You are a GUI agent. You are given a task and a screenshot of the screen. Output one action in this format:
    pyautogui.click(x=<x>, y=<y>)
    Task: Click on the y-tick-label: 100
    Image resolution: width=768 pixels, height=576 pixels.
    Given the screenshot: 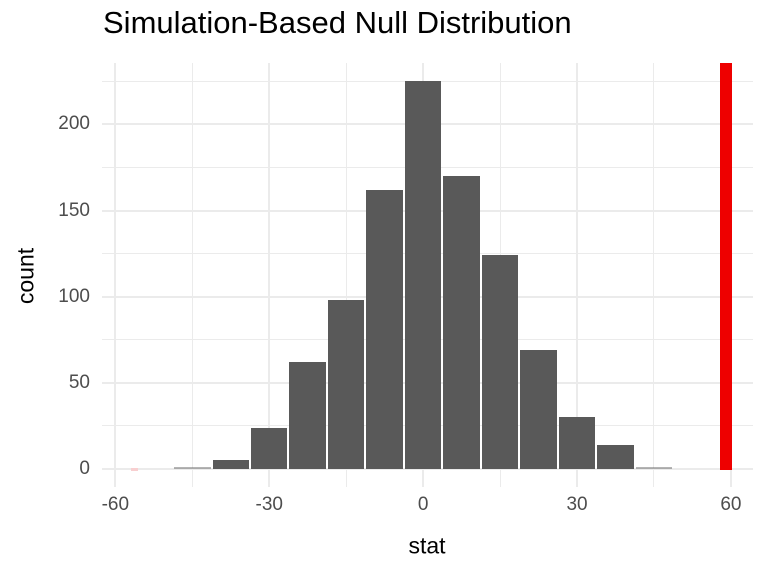 What is the action you would take?
    pyautogui.click(x=74, y=296)
    